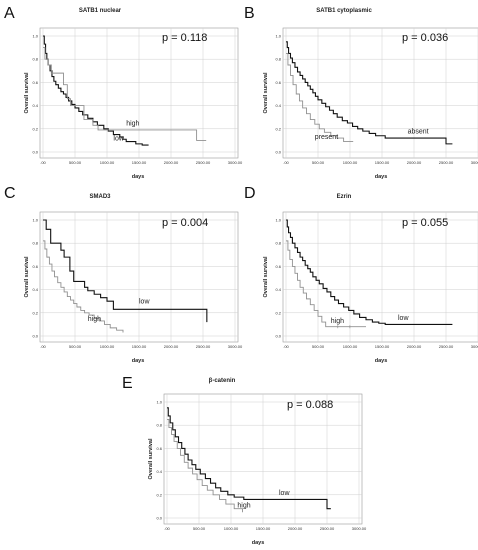 This screenshot has height=550, width=478. What do you see at coordinates (222, 381) in the screenshot?
I see `chart-title: β-catenin` at bounding box center [222, 381].